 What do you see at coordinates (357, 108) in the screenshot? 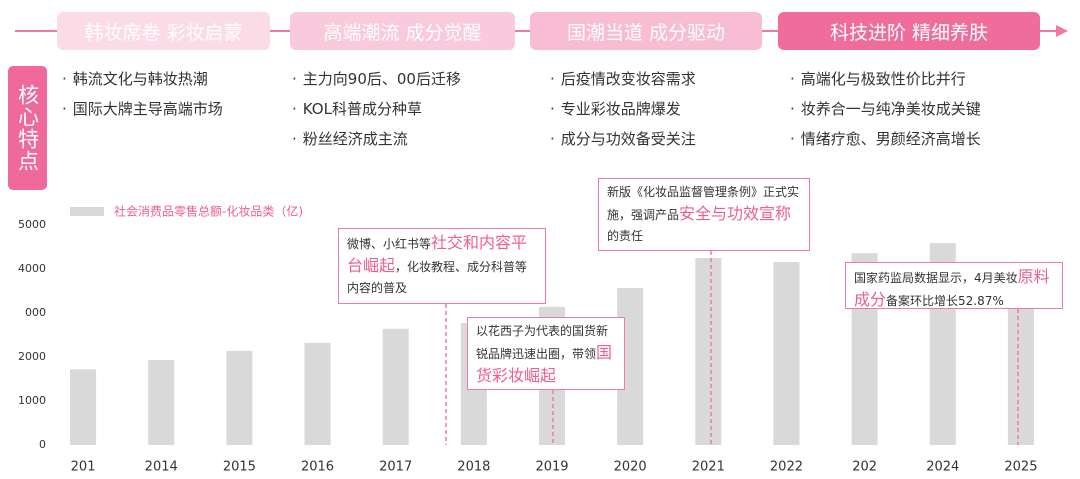
I see `bullet: KOL科普成分种草` at bounding box center [357, 108].